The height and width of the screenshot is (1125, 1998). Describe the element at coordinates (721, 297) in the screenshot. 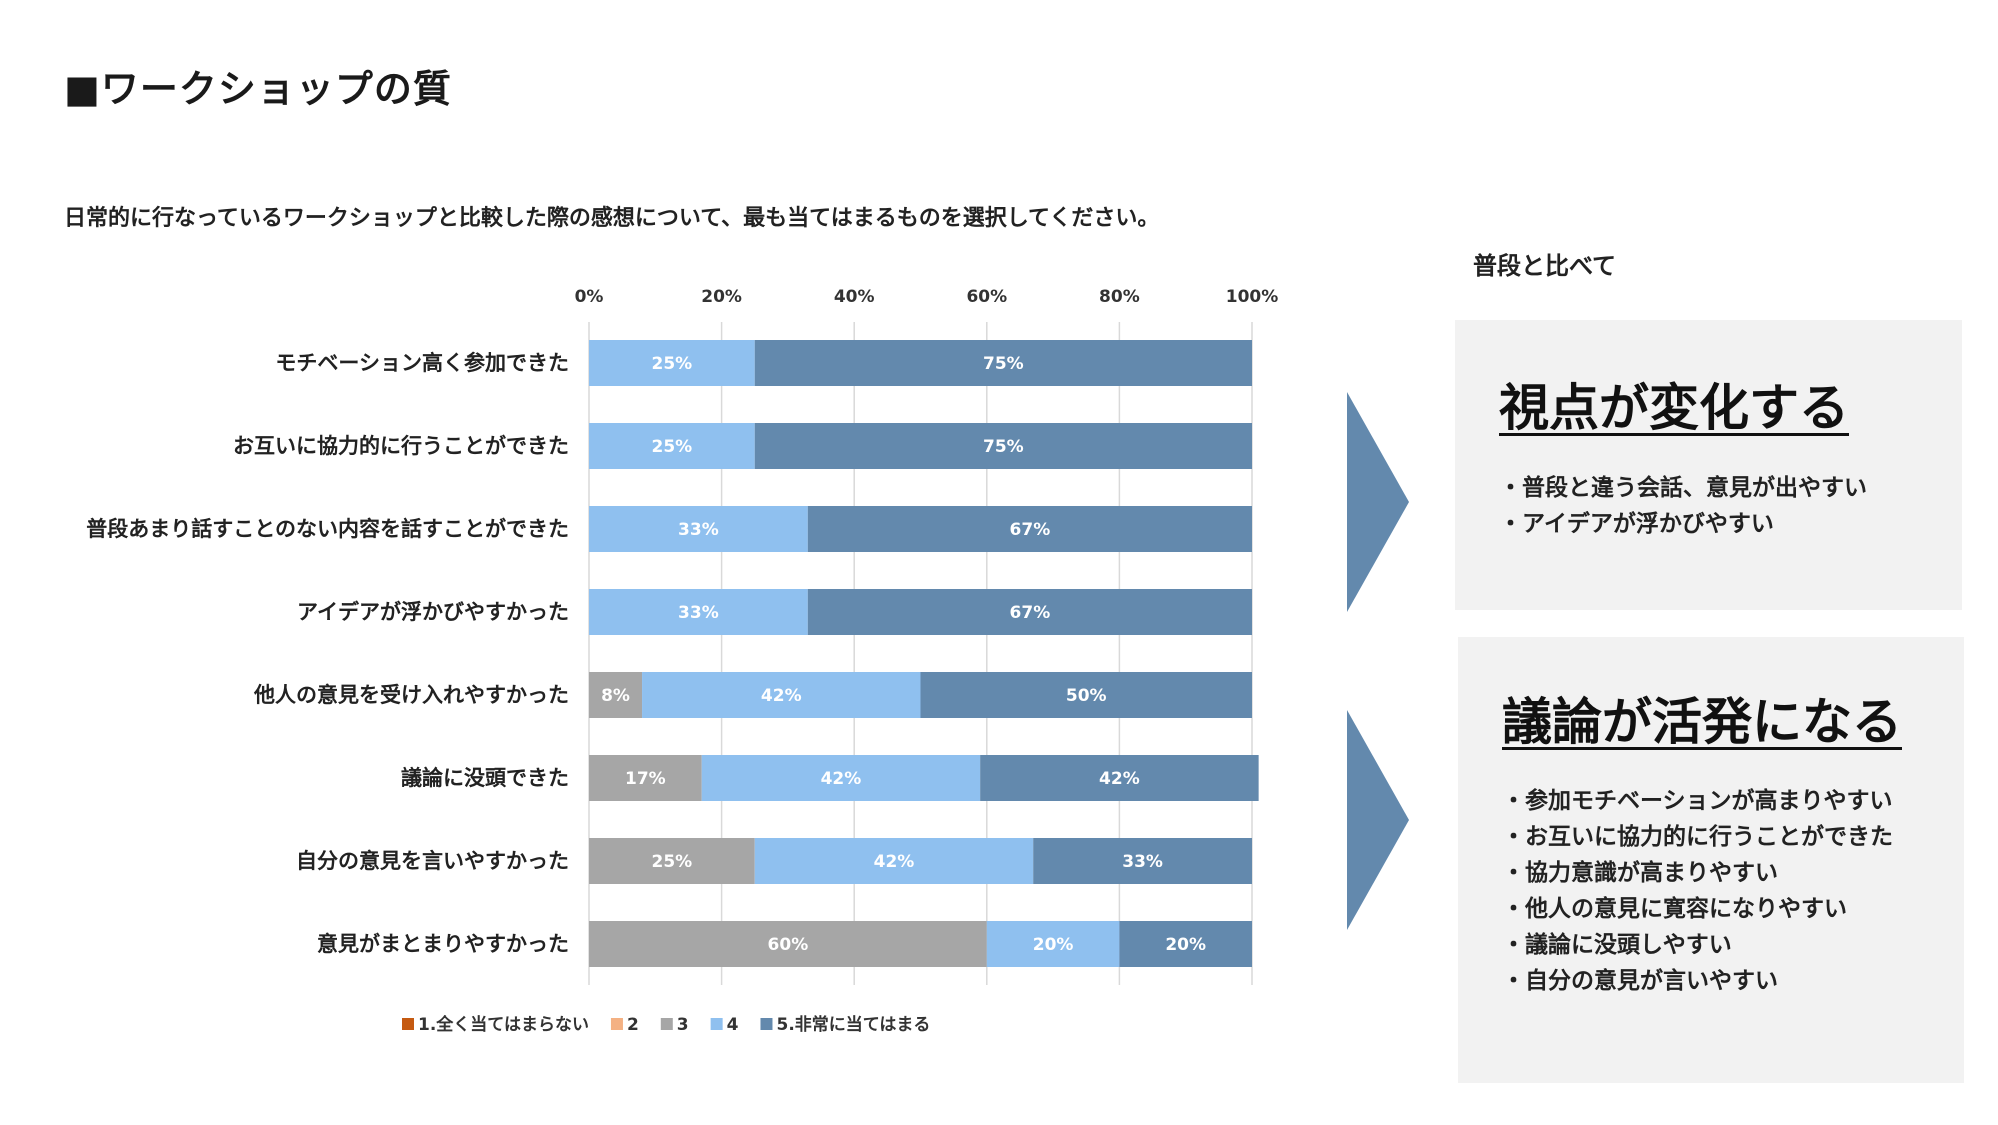

I see `x-tick-label: 20%` at that location.